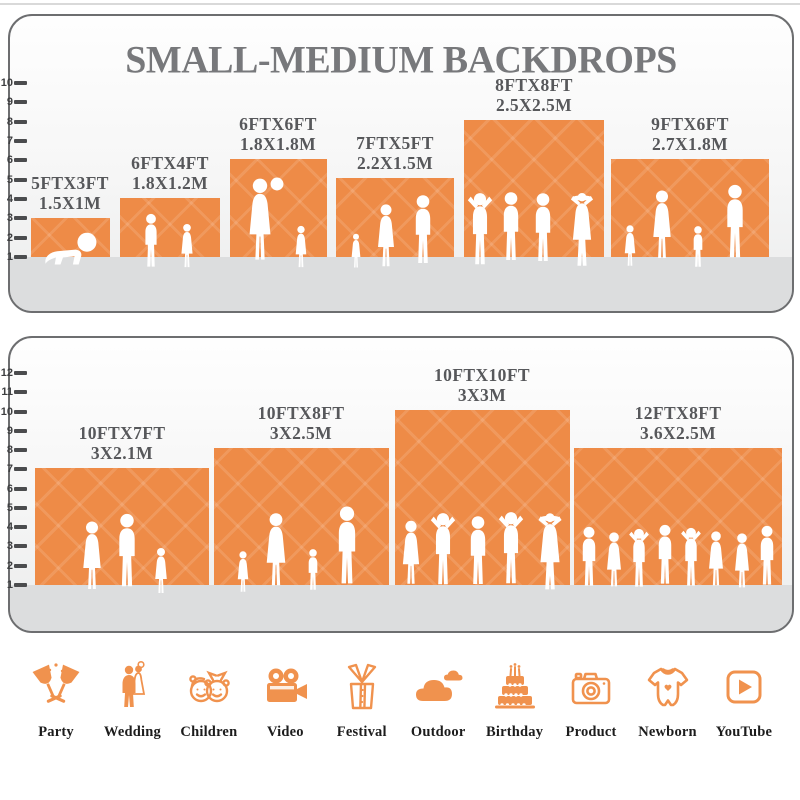  I want to click on newborn-onesie-icon, so click(668, 687).